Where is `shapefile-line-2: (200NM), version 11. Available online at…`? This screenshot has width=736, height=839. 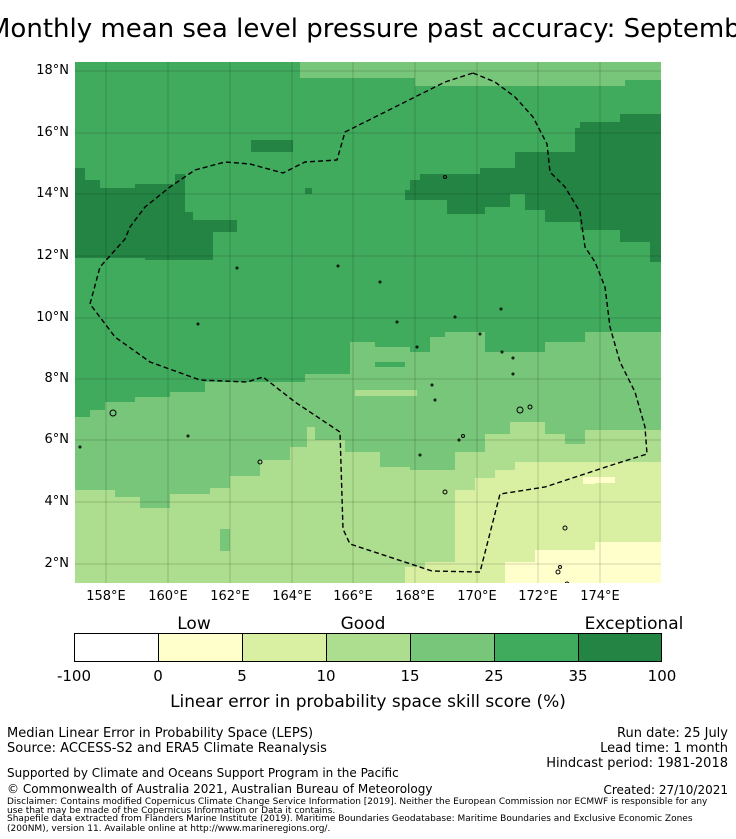
shapefile-line-2: (200NM), version 11. Available online at… is located at coordinates (169, 829).